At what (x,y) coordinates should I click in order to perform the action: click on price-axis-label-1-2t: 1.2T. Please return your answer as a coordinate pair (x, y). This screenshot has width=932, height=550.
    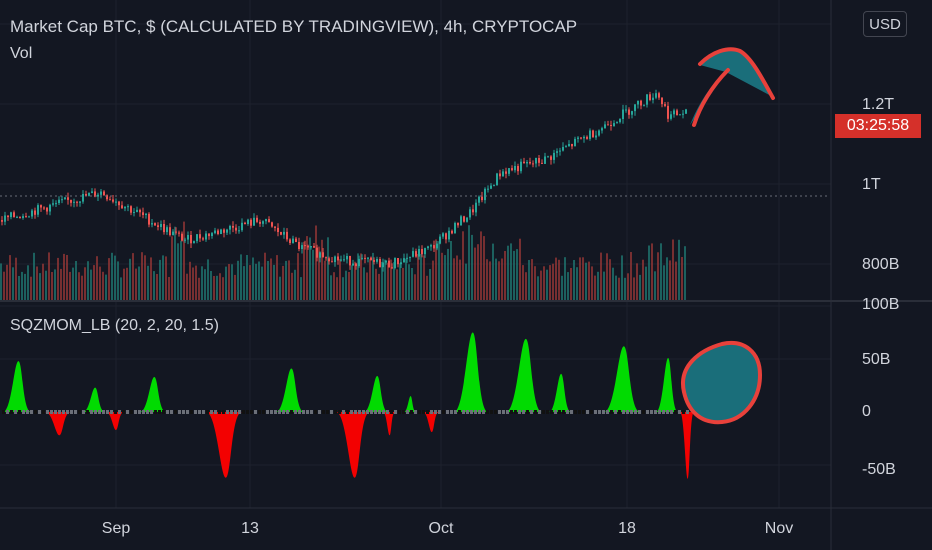
    Looking at the image, I should click on (878, 104).